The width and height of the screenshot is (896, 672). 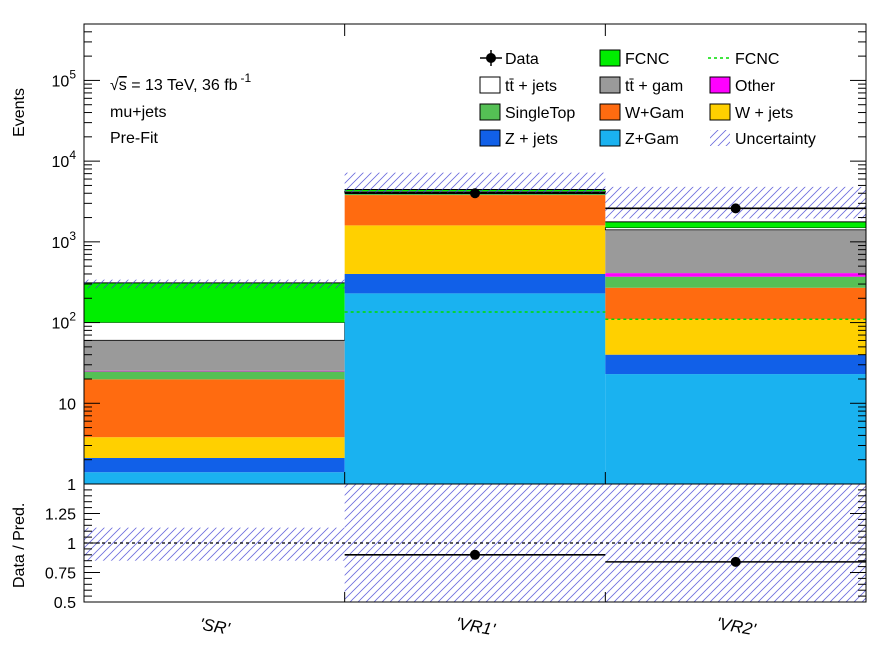 I want to click on bar-w-jets-sr, so click(x=214, y=447).